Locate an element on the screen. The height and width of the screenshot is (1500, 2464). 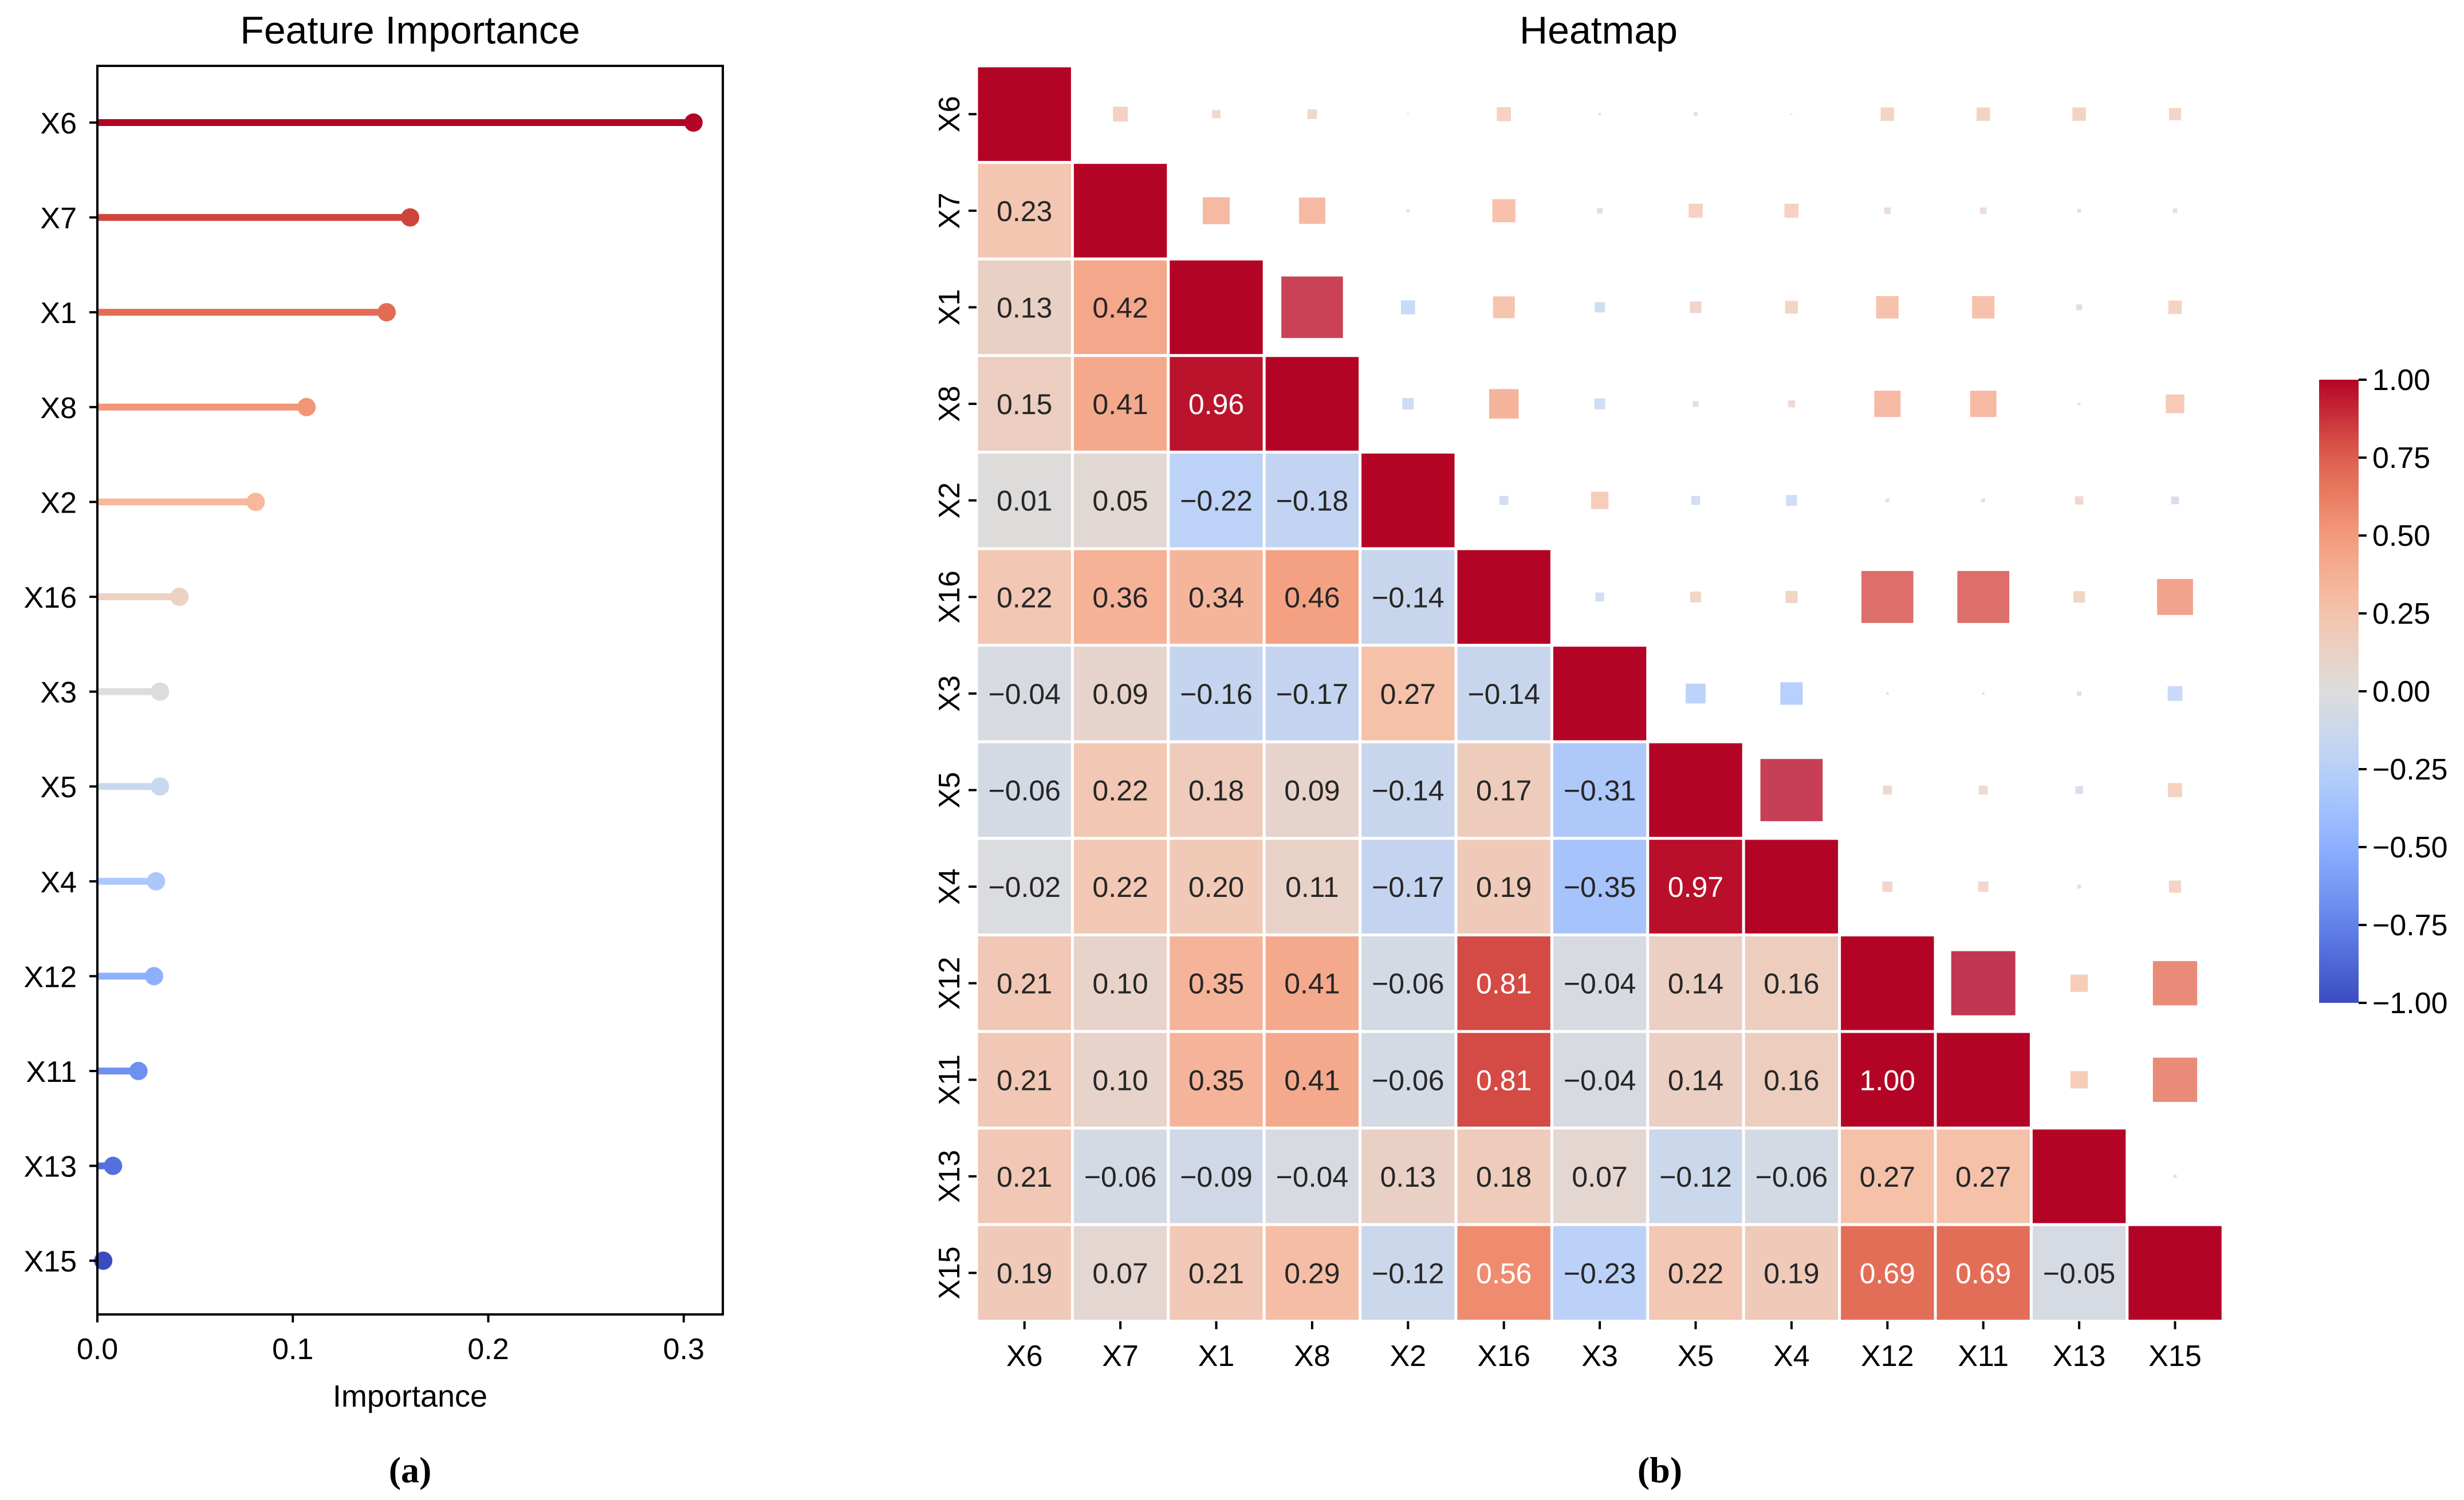
heatmap-title: Heatmap is located at coordinates (1599, 30).